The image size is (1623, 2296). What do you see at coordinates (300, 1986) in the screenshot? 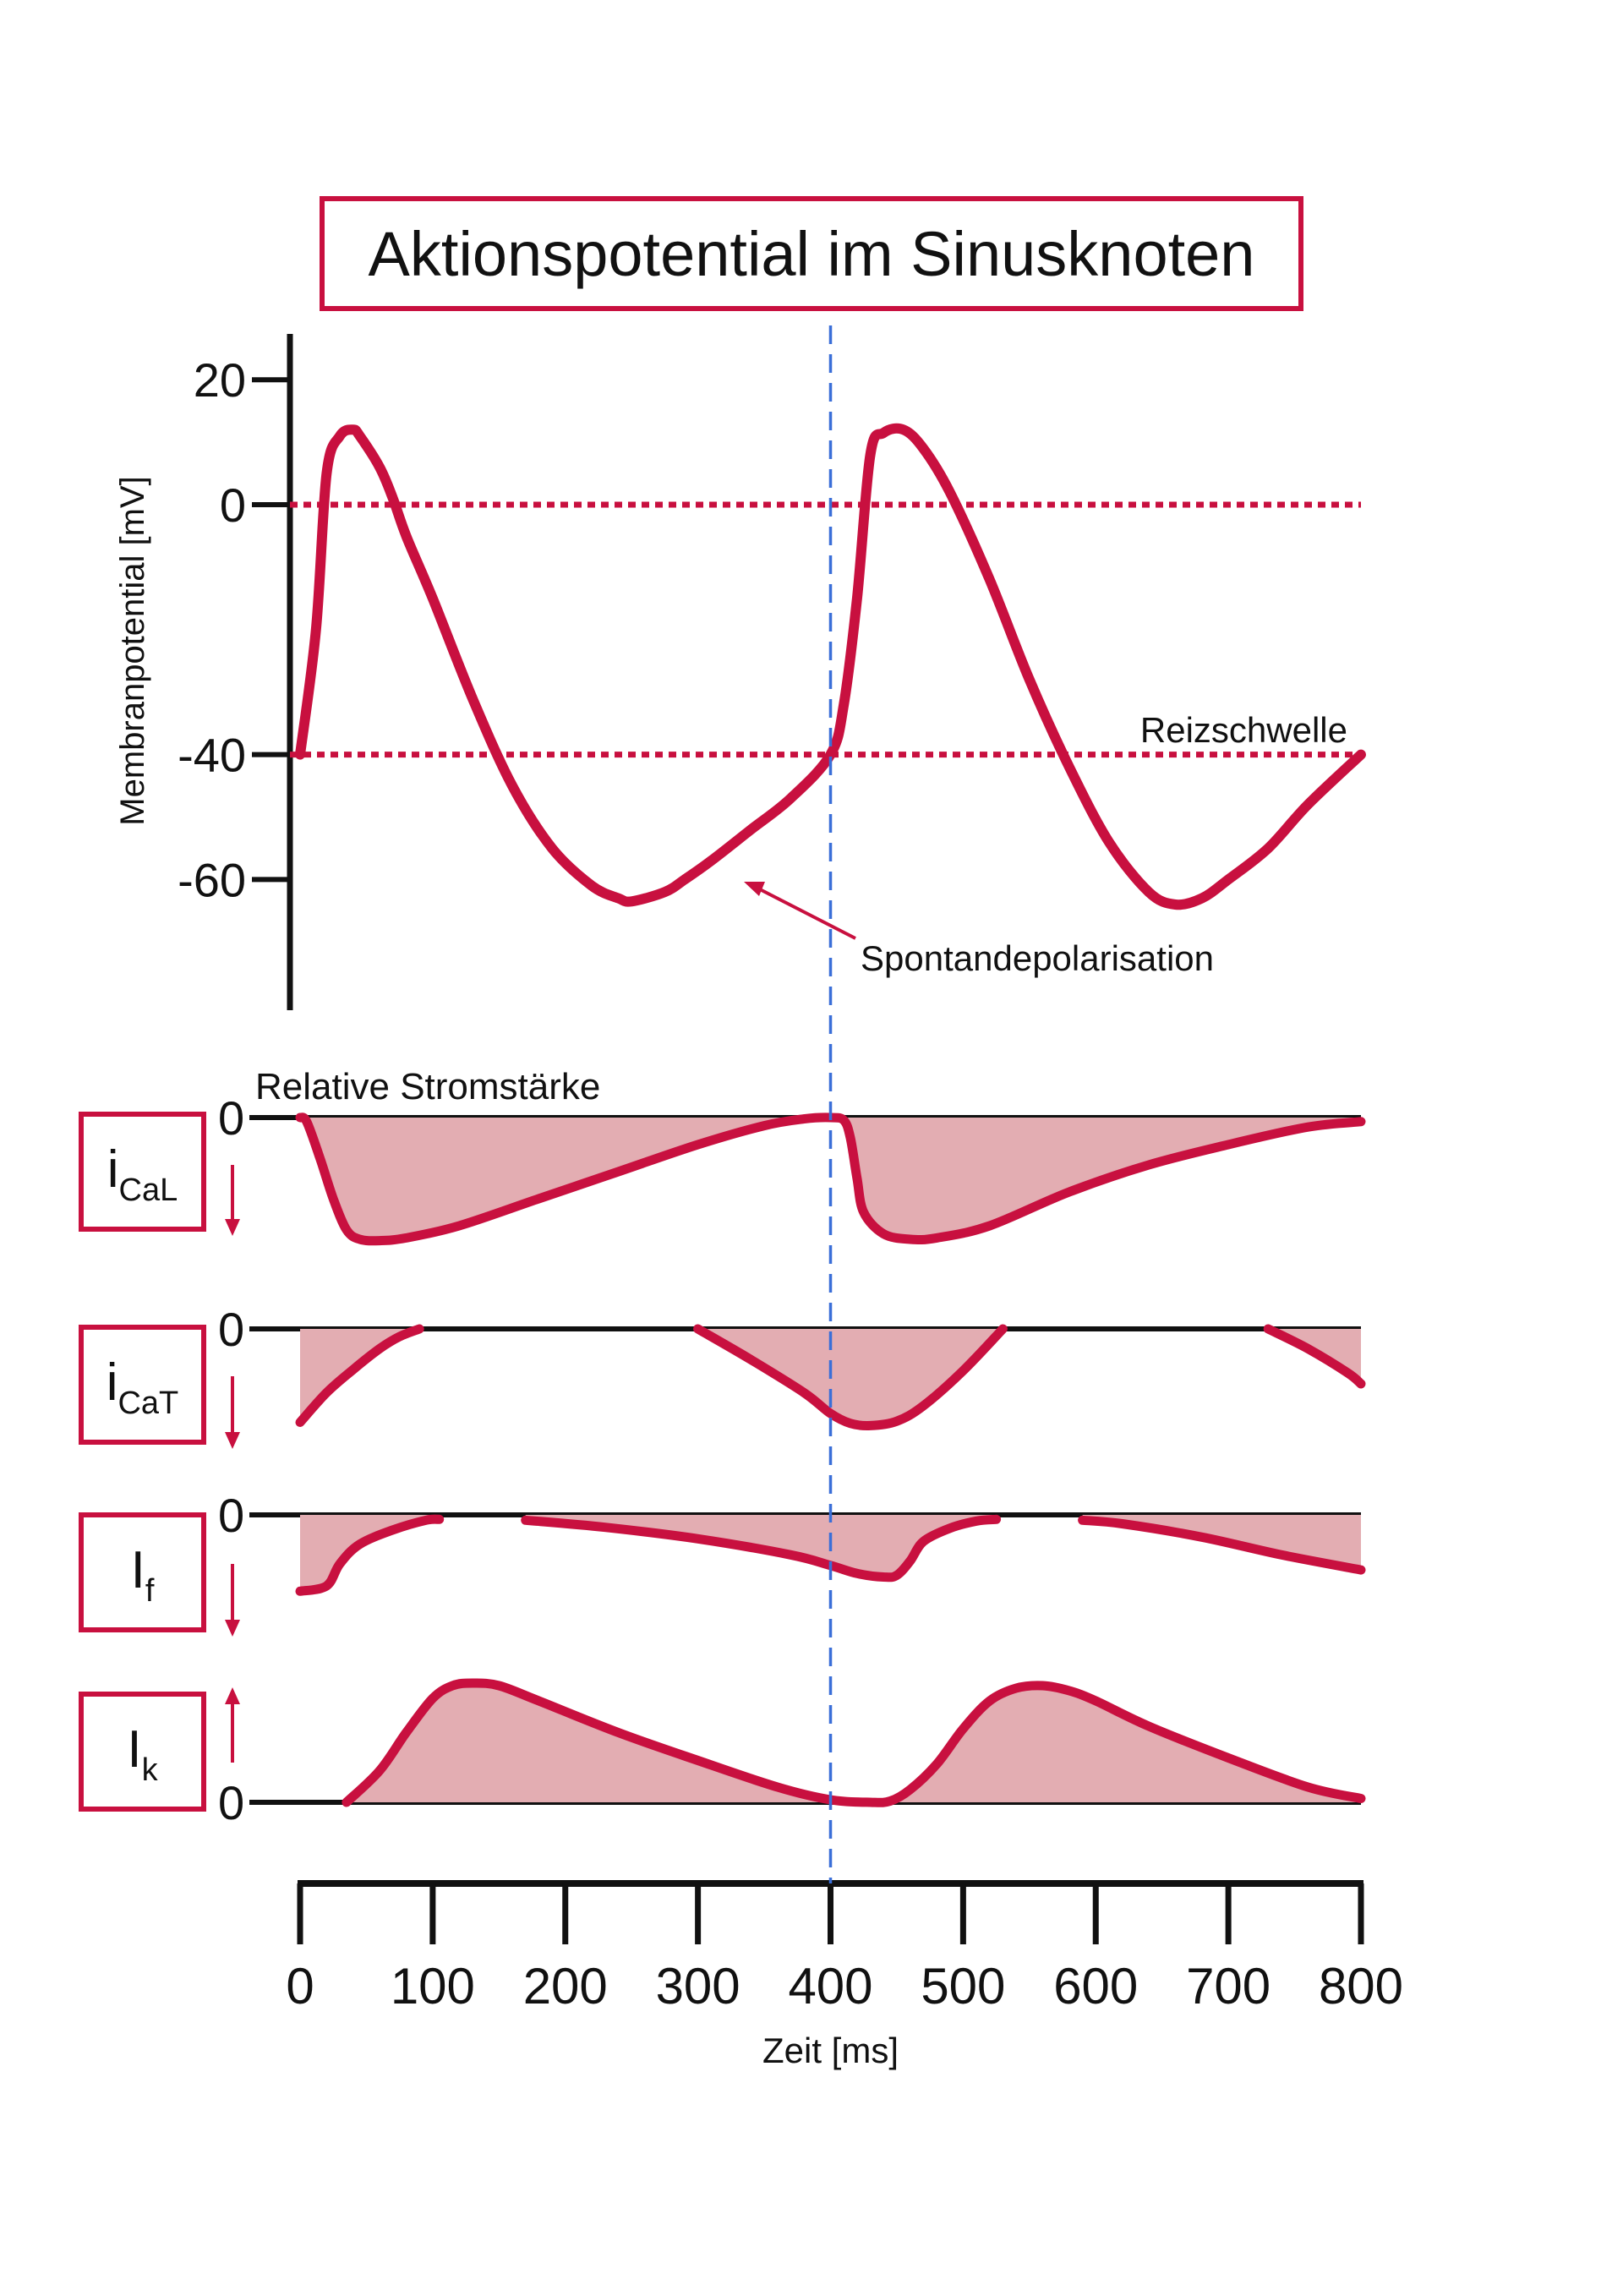
I see `x-tick-label: 0` at bounding box center [300, 1986].